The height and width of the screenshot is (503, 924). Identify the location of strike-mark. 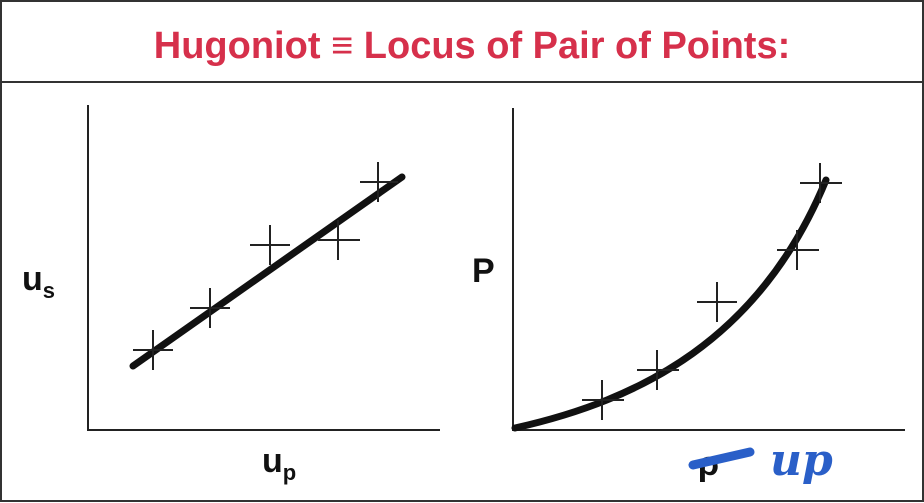
(721, 458).